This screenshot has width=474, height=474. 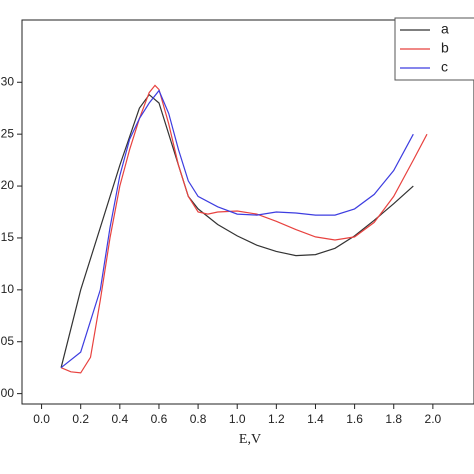 What do you see at coordinates (159, 419) in the screenshot?
I see `x-tick-label: 0.6` at bounding box center [159, 419].